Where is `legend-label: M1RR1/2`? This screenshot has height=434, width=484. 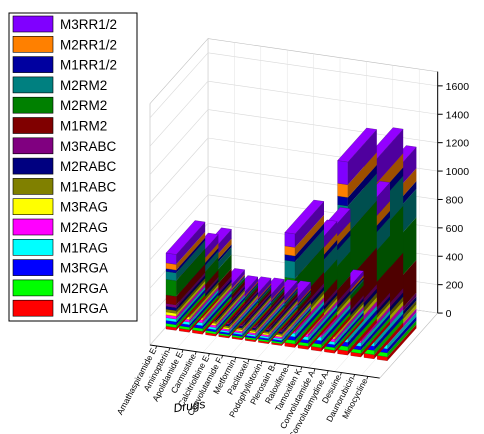
legend-label: M1RR1/2 is located at coordinates (88, 65).